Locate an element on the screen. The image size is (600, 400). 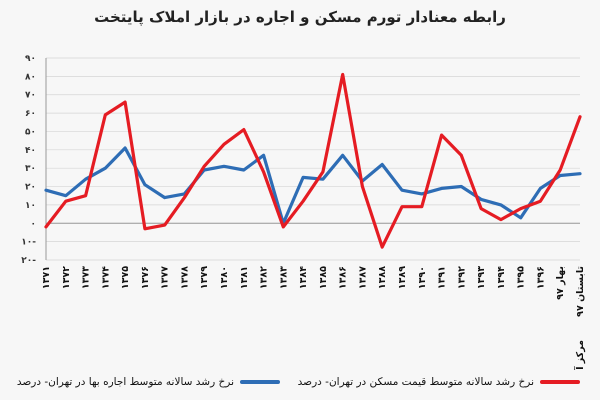
y-tick-label: ۶۰ is located at coordinates (30, 114).